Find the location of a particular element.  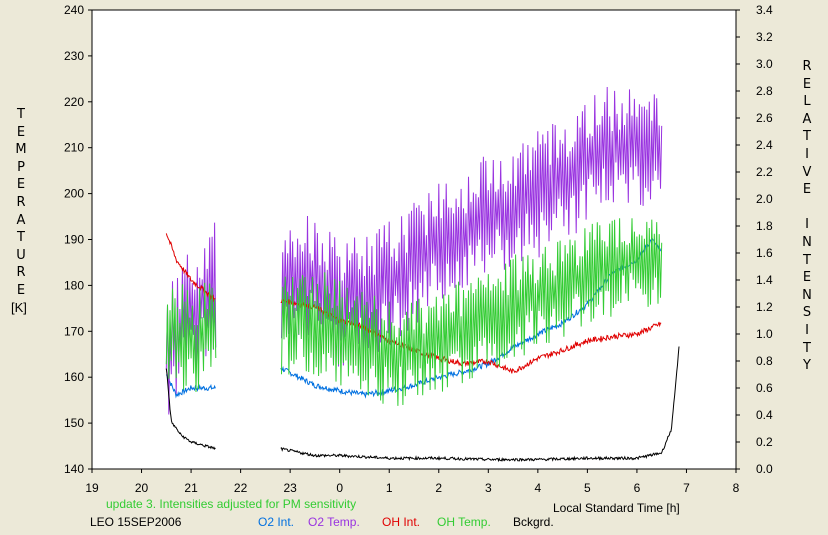

x-tick-label: 4 is located at coordinates (538, 488).